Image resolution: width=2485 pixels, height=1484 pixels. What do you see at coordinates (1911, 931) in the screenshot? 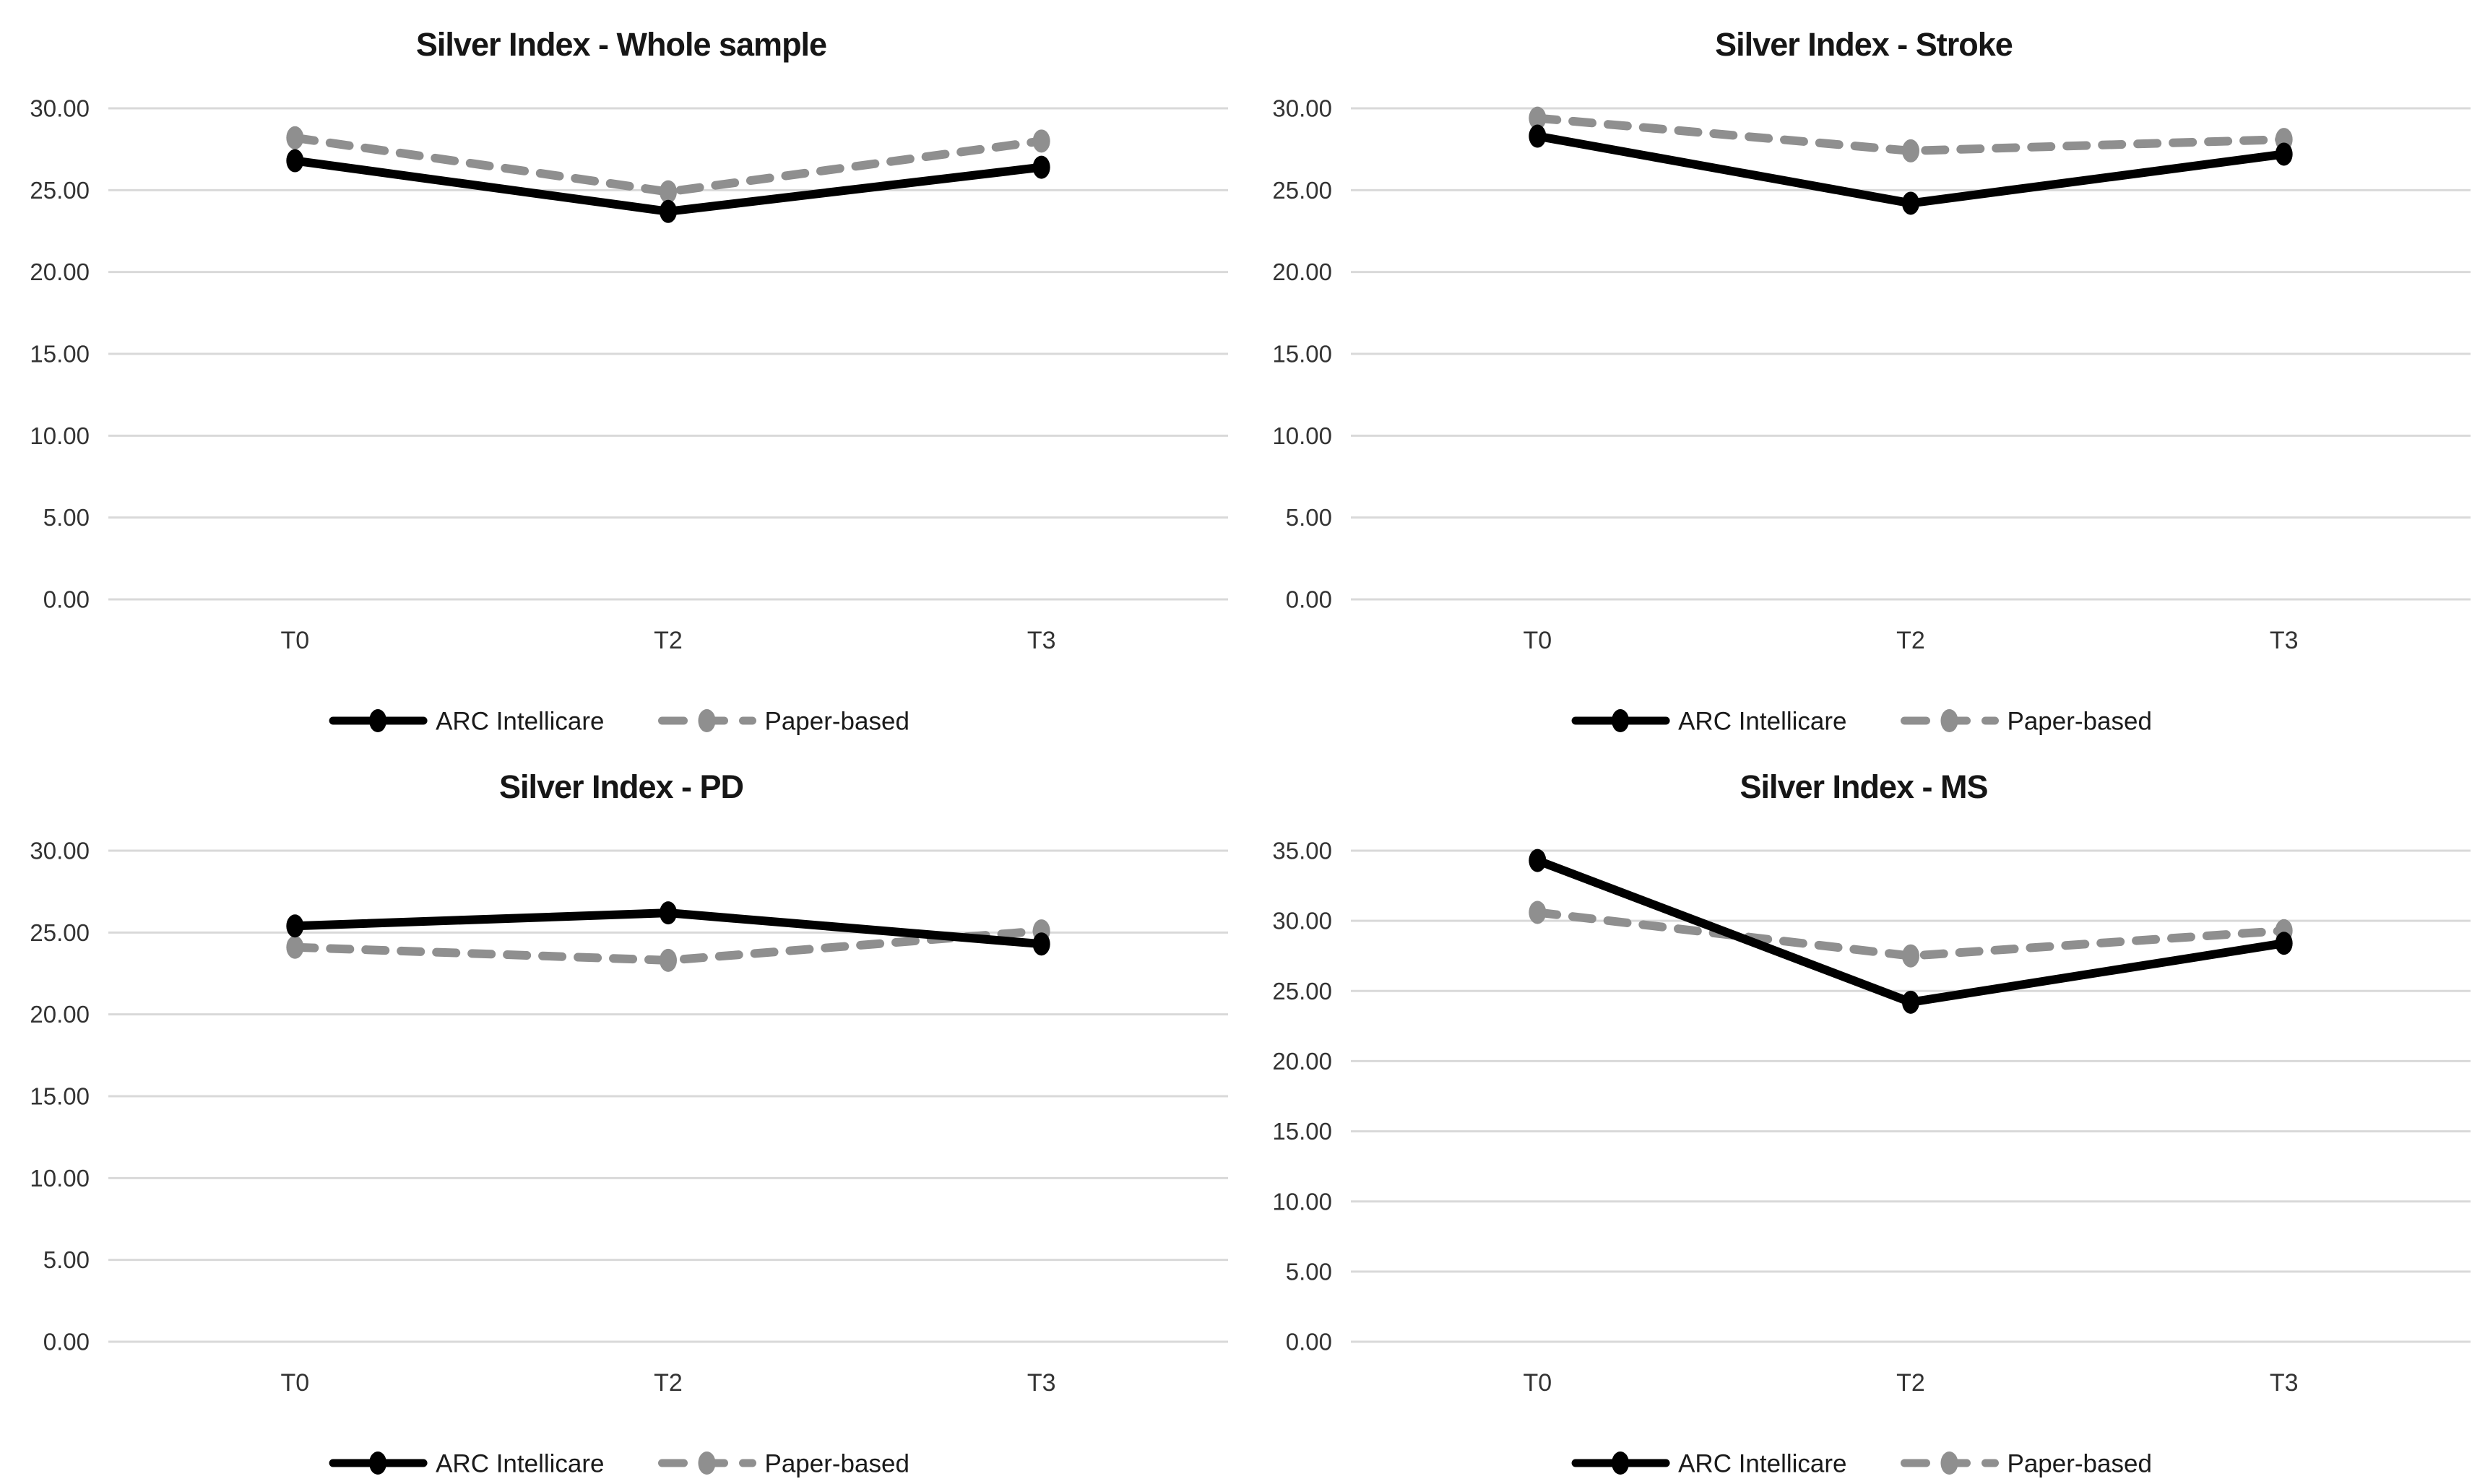
I see `series-line-solid` at bounding box center [1911, 931].